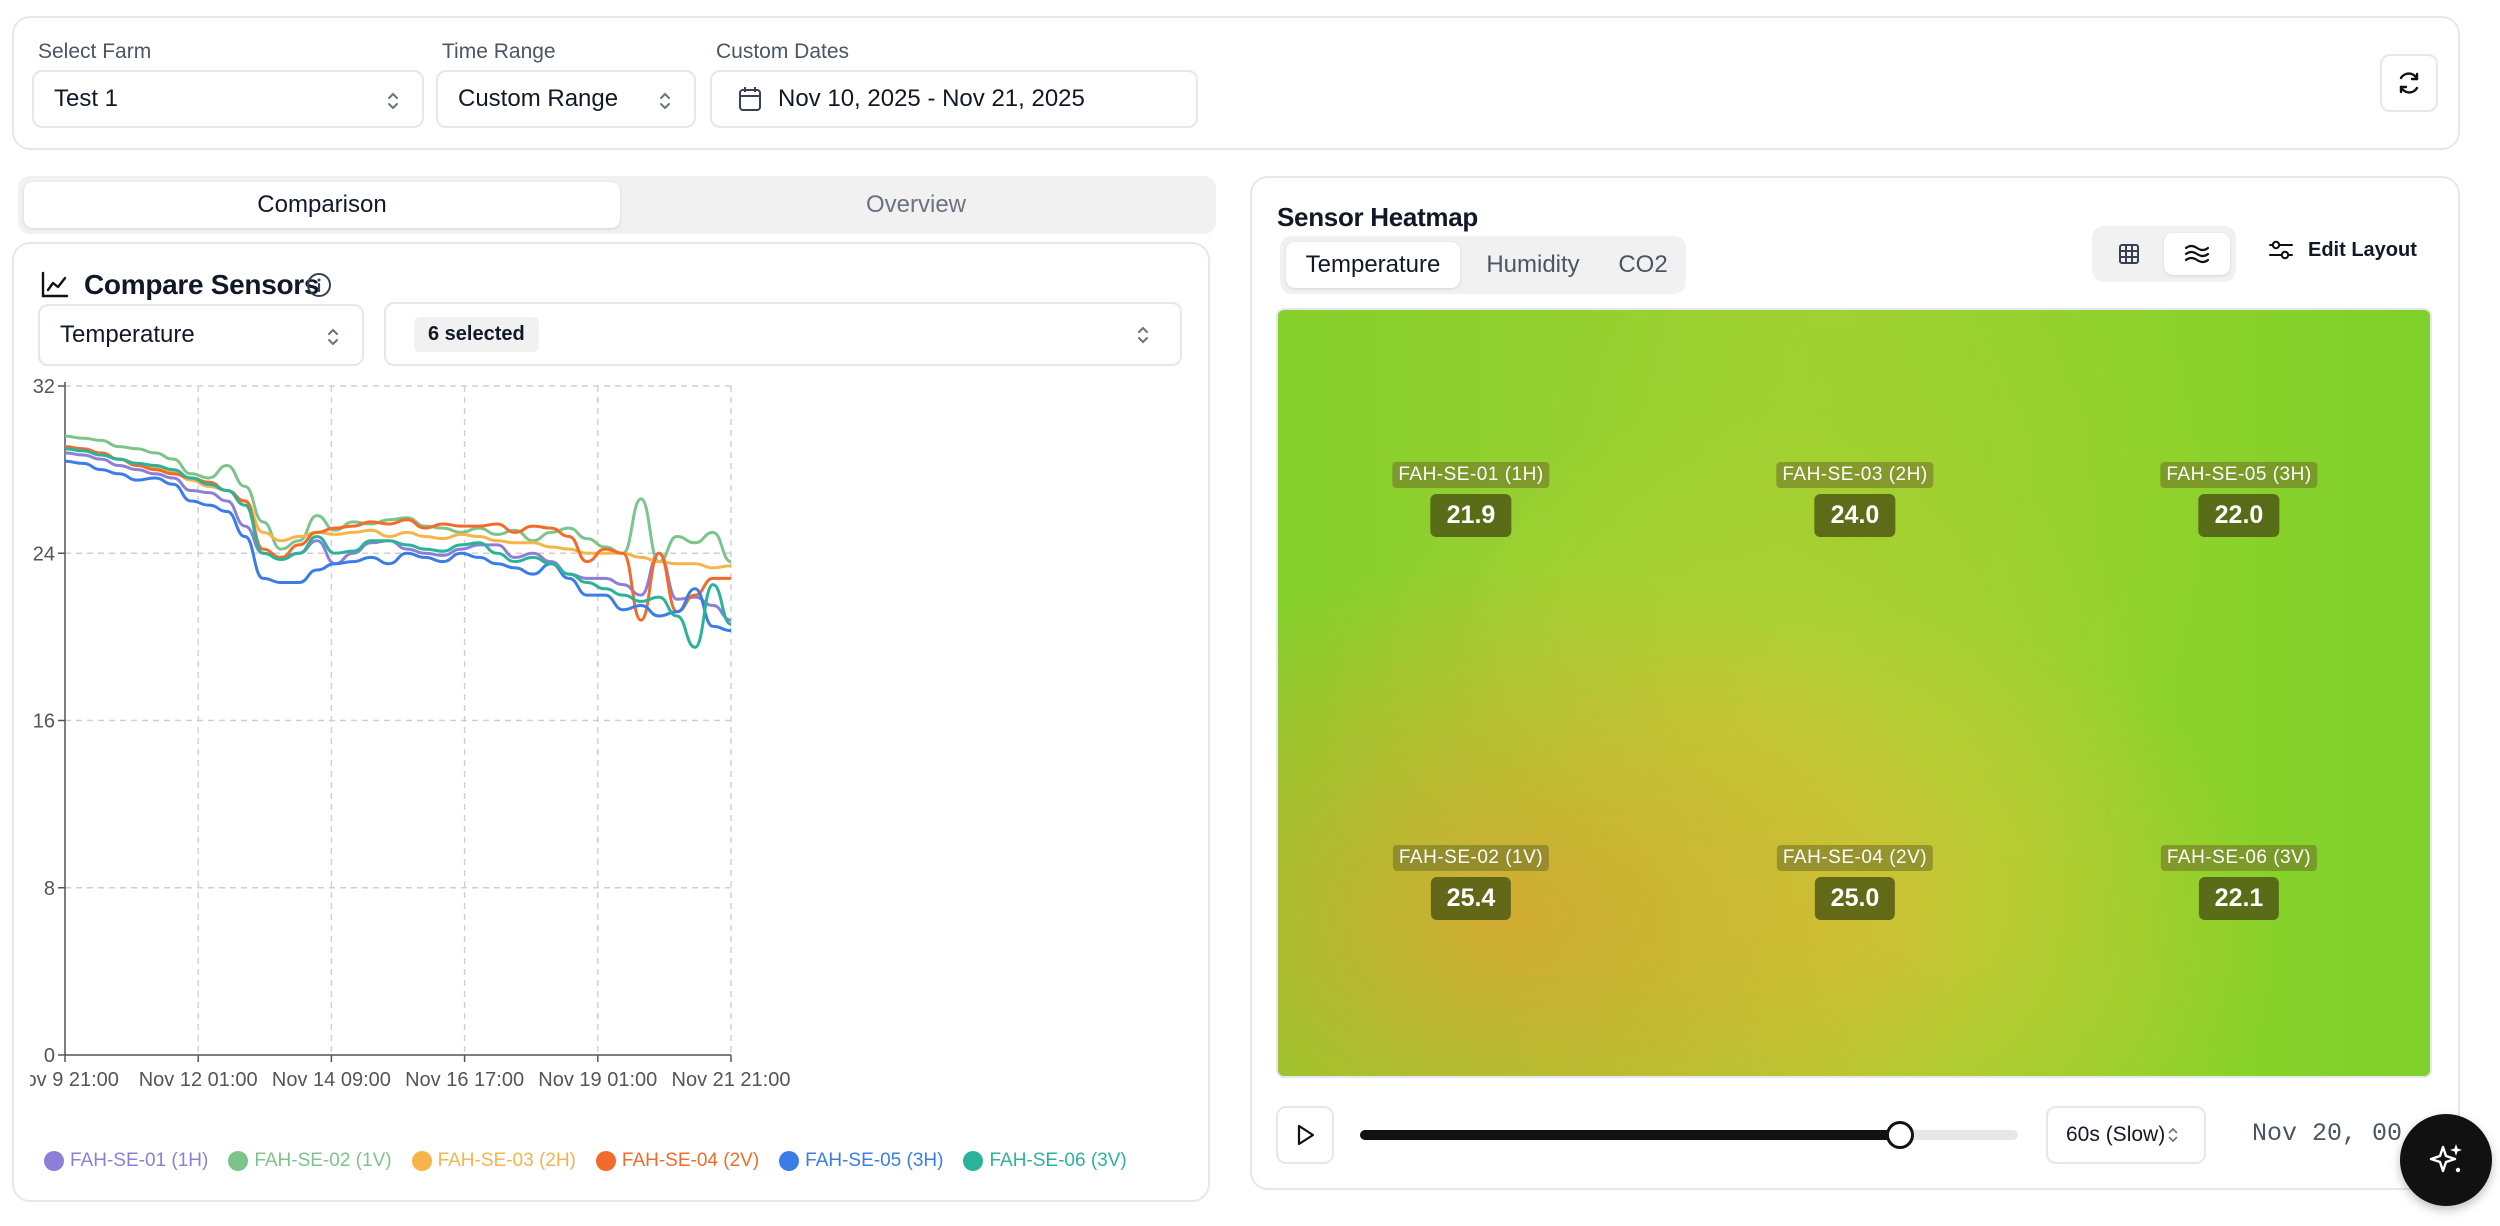  Describe the element at coordinates (1045, 1161) in the screenshot. I see `legend-item: FAH-SE-06 (3V)` at that location.